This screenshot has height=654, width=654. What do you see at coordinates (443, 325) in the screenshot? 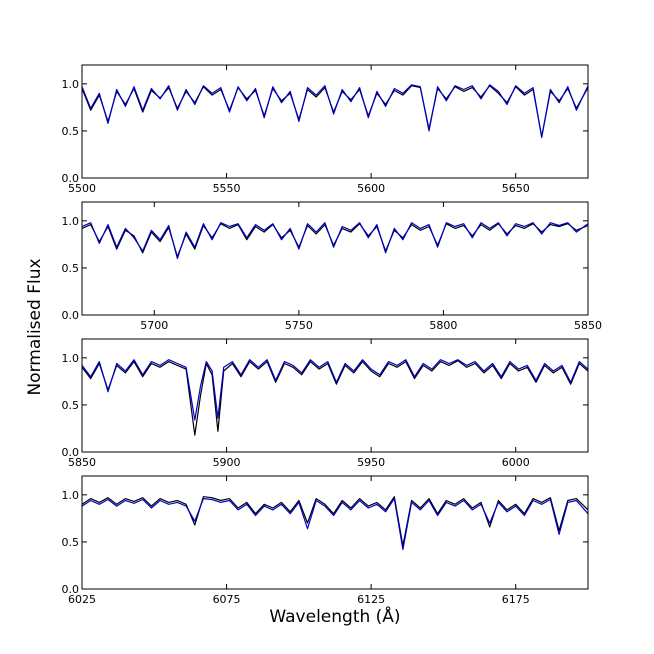
I see `x-tick-label: 5800` at bounding box center [443, 325].